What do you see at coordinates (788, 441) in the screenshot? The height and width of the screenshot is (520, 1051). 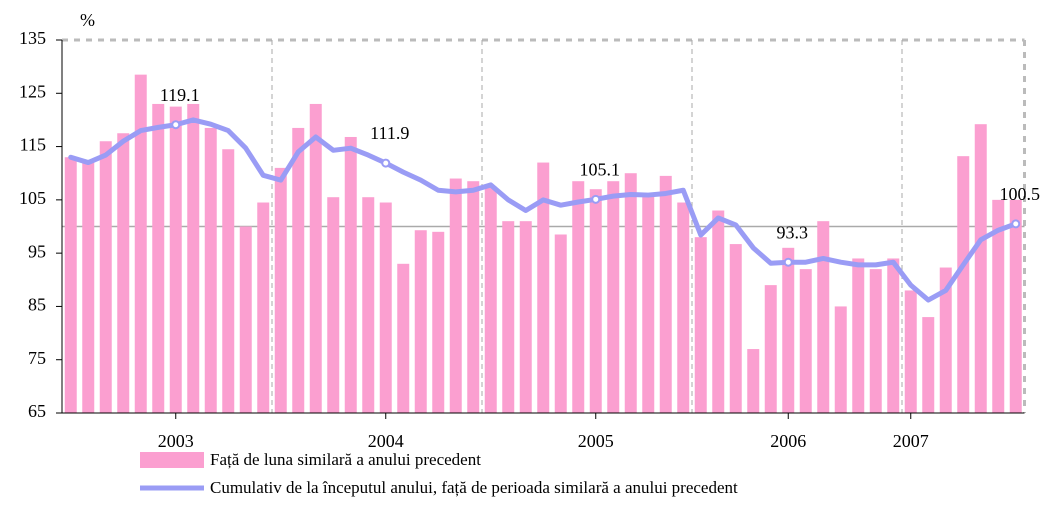 I see `x-tick-label: 2006` at bounding box center [788, 441].